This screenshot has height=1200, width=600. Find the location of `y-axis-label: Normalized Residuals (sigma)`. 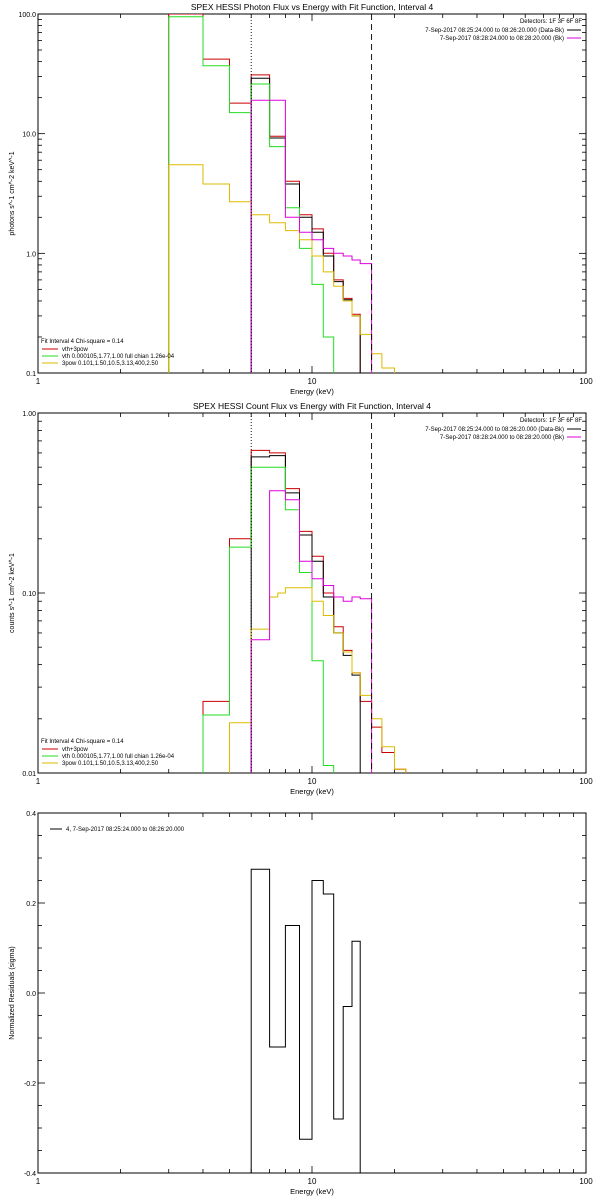

y-axis-label: Normalized Residuals (sigma) is located at coordinates (12, 992).